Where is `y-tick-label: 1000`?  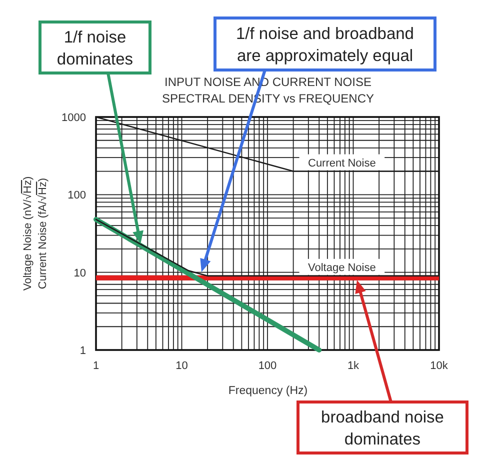
y-tick-label: 1000 is located at coordinates (74, 118).